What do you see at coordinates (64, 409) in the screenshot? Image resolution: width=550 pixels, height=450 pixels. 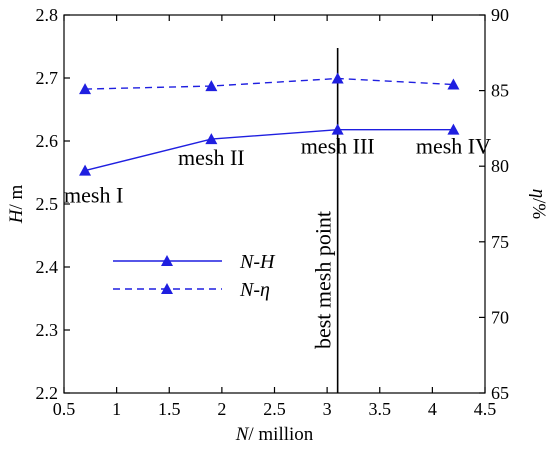 I see `x-tick-label: 0.5` at bounding box center [64, 409].